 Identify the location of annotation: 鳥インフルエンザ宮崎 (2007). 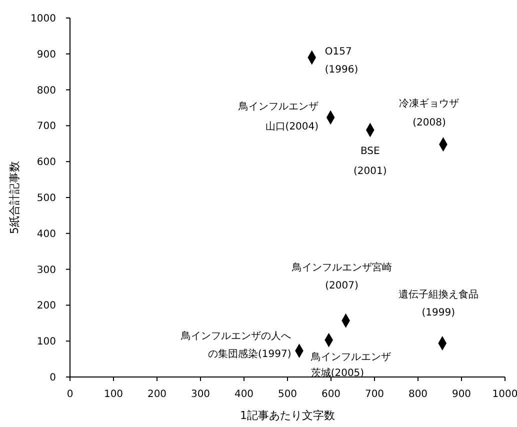
(341, 277).